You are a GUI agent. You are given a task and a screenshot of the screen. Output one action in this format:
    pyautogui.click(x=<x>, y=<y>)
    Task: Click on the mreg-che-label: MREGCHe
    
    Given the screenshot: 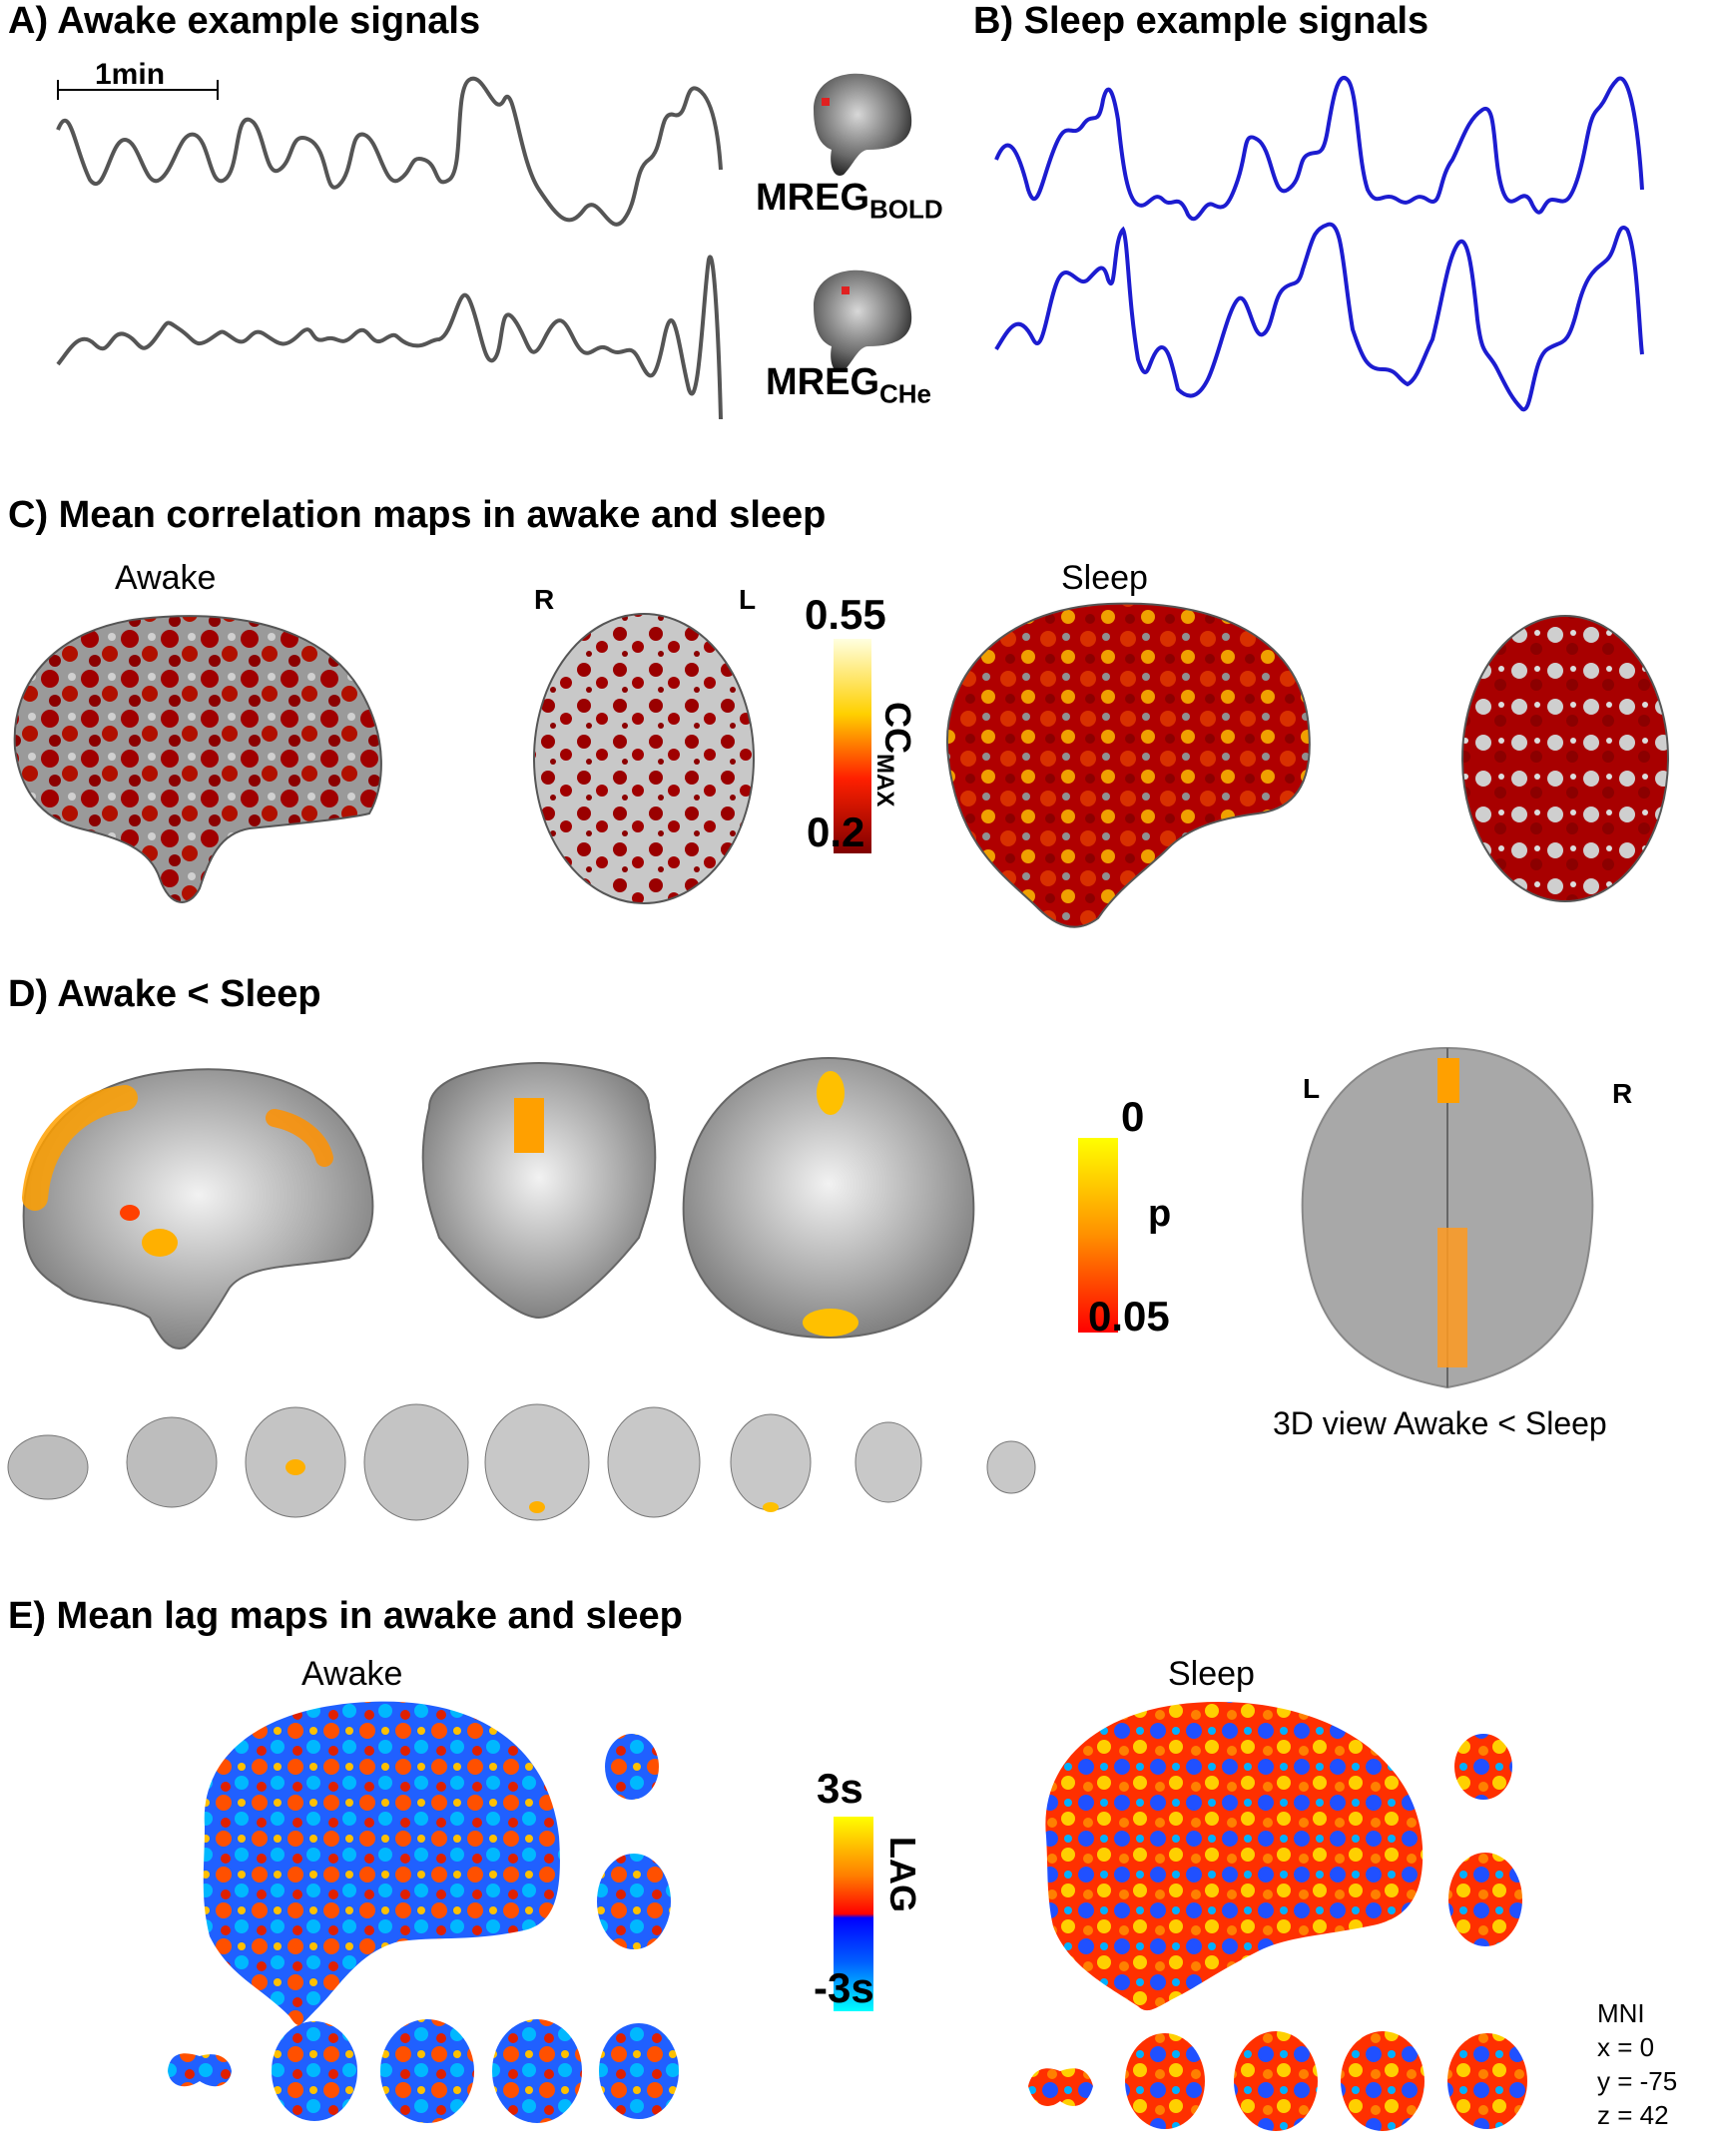 What is the action you would take?
    pyautogui.click(x=849, y=385)
    